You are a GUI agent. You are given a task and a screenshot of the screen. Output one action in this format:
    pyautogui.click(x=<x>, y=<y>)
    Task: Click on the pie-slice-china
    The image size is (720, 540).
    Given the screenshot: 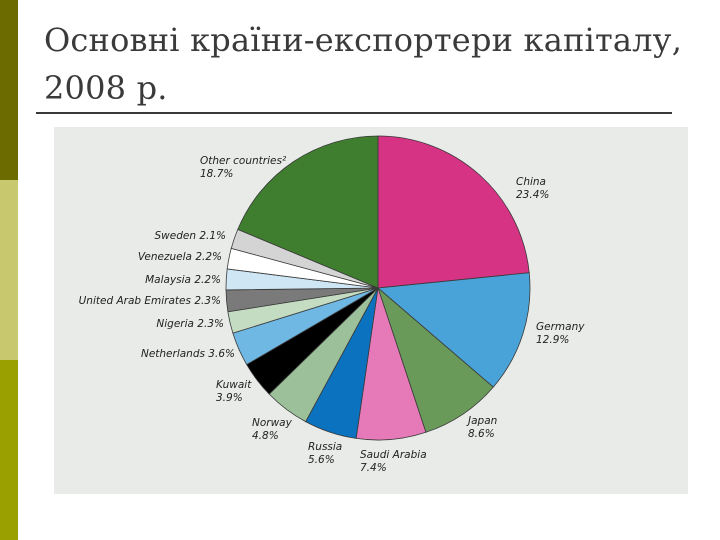 What is the action you would take?
    pyautogui.click(x=453, y=212)
    